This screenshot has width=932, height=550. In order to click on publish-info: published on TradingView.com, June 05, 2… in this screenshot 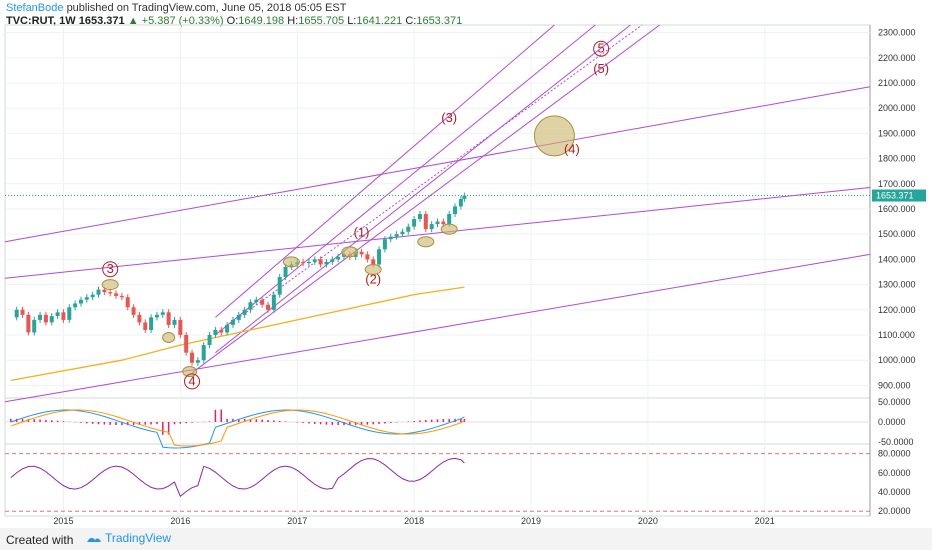, I will do `click(206, 8)`.